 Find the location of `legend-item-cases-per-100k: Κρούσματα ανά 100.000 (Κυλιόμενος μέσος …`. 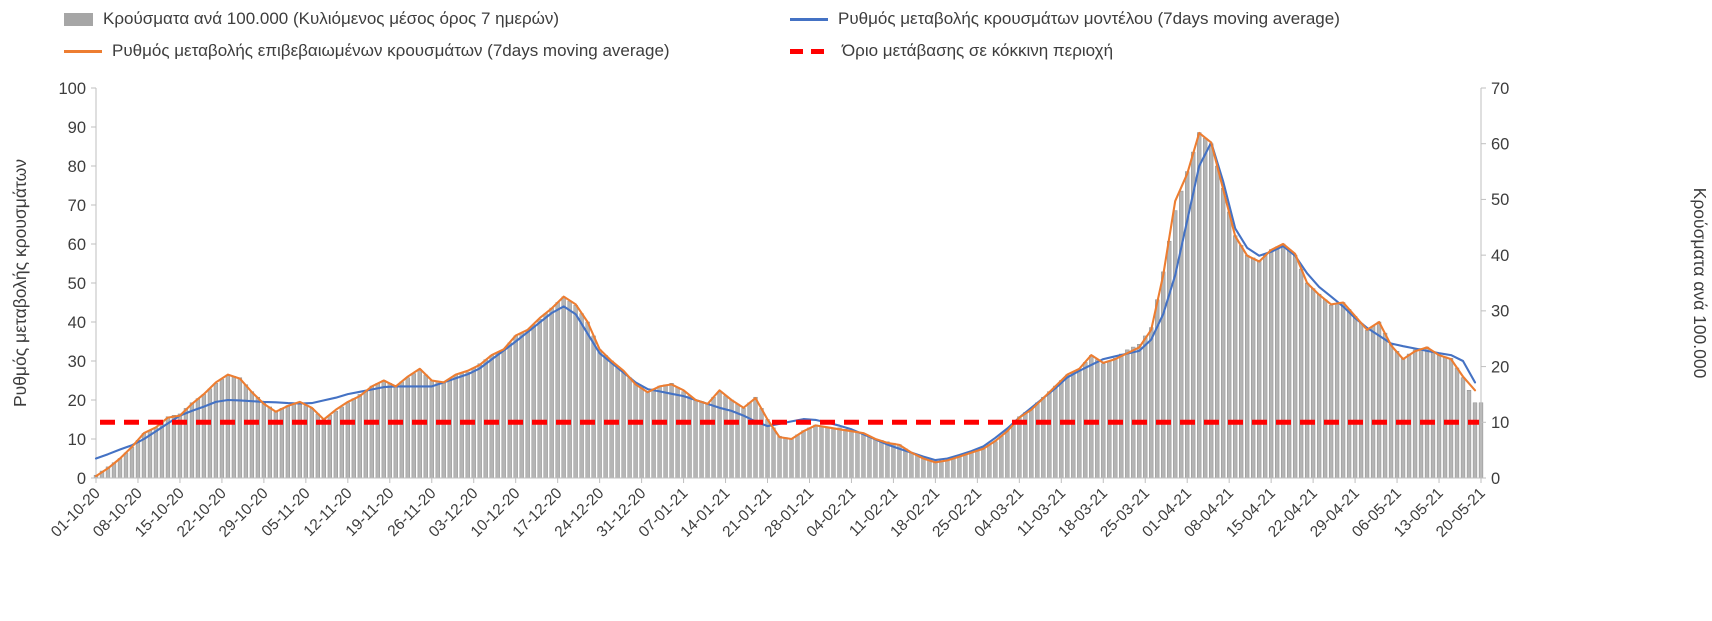

legend-item-cases-per-100k: Κρούσματα ανά 100.000 (Κυλιόμενος μέσος … is located at coordinates (311, 19).